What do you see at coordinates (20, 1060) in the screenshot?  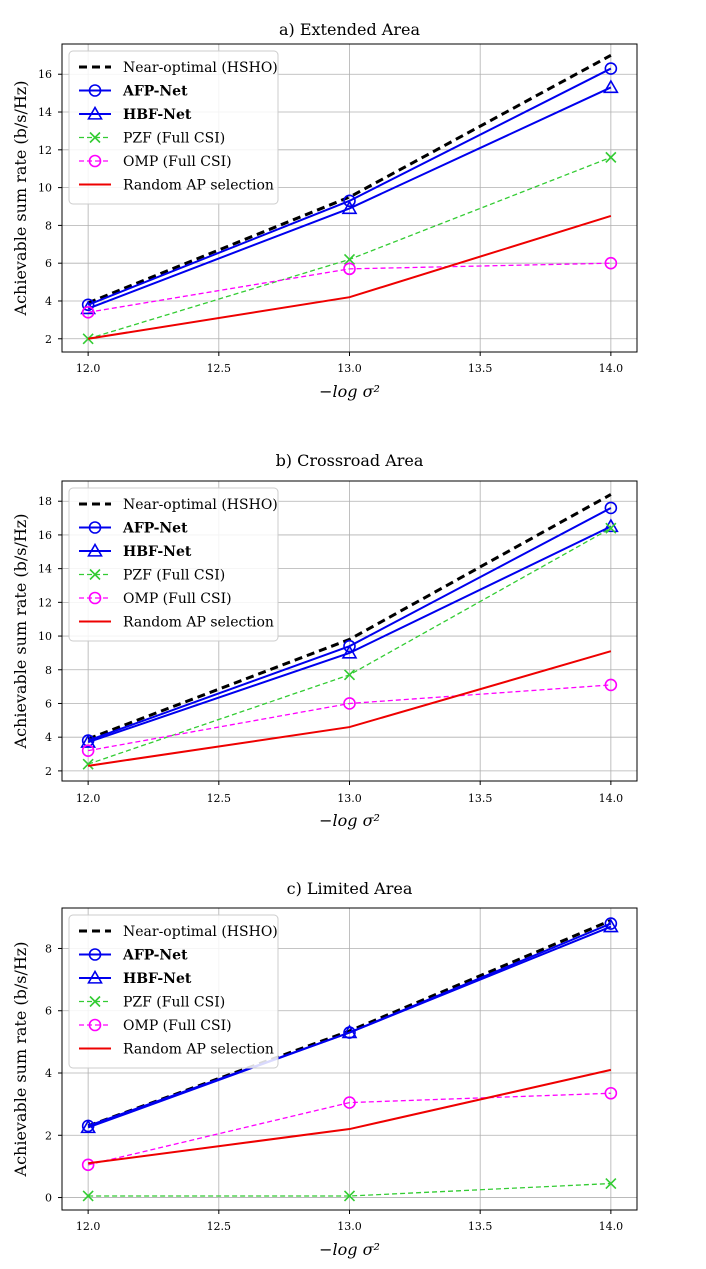 I see `y-axis-label: Achievable sum rate (b/s/Hz)` at bounding box center [20, 1060].